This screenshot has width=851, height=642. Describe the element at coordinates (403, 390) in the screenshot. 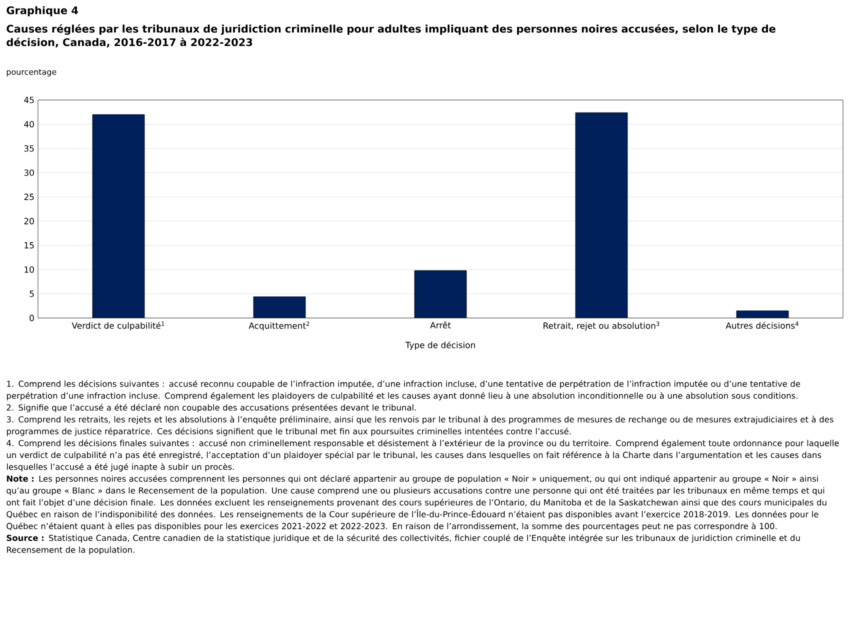

I see `text: 1. Comprend les décisions suivantes : accusé reconnu coupable de l’infraction imputée, d’une infraction incluse, d’une tentative de perpétration de l’infraction imputée ou d’une tentative de perpétration d’une infraction incluse. Comprend également les plaidoyers de culpabilité et les causes ayant donné lieu à une absolution inconditionnelle ou à une absolution sous conditions.` at that location.